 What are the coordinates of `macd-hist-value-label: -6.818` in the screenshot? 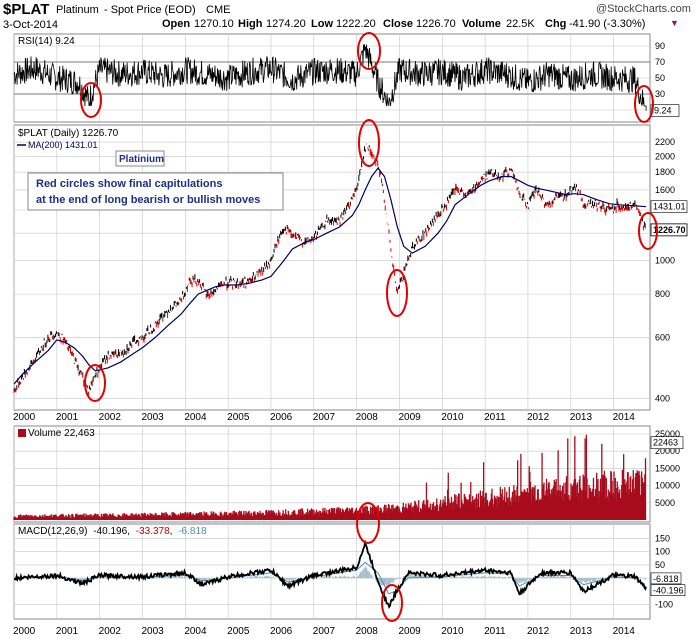 It's located at (666, 579).